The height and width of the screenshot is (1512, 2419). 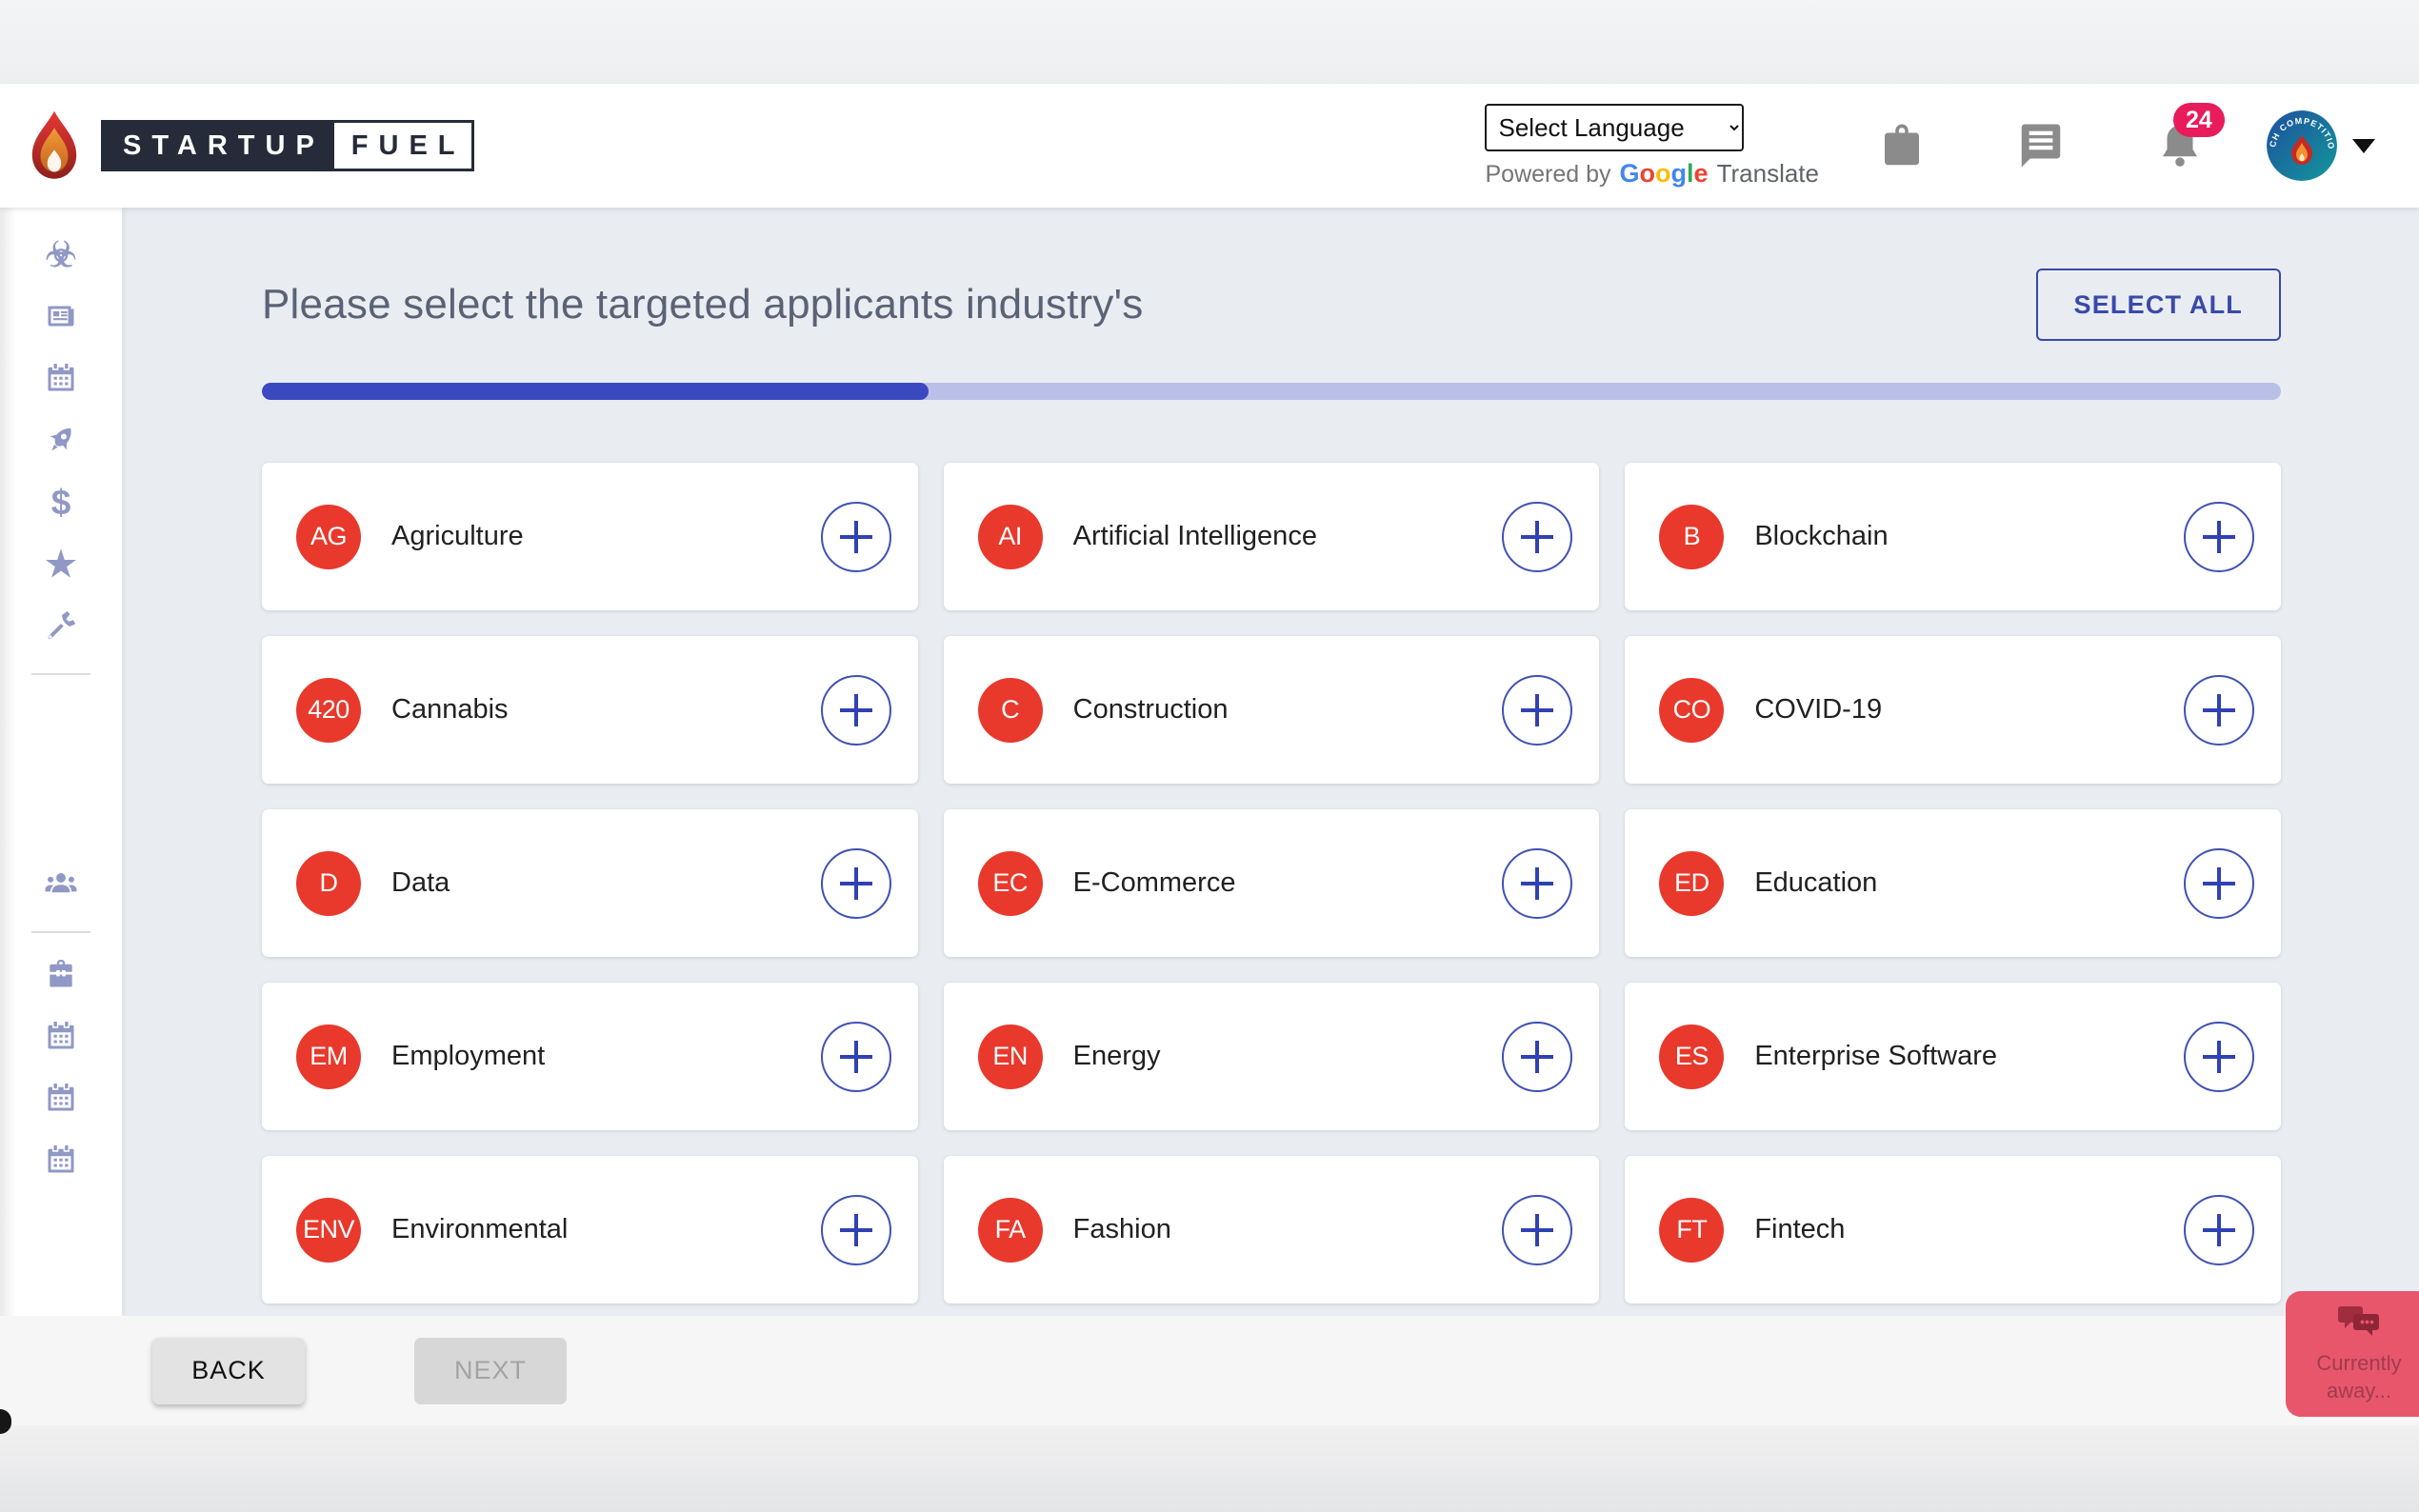 What do you see at coordinates (2302, 145) in the screenshot?
I see `avatar: PITCH COMPETITIONS` at bounding box center [2302, 145].